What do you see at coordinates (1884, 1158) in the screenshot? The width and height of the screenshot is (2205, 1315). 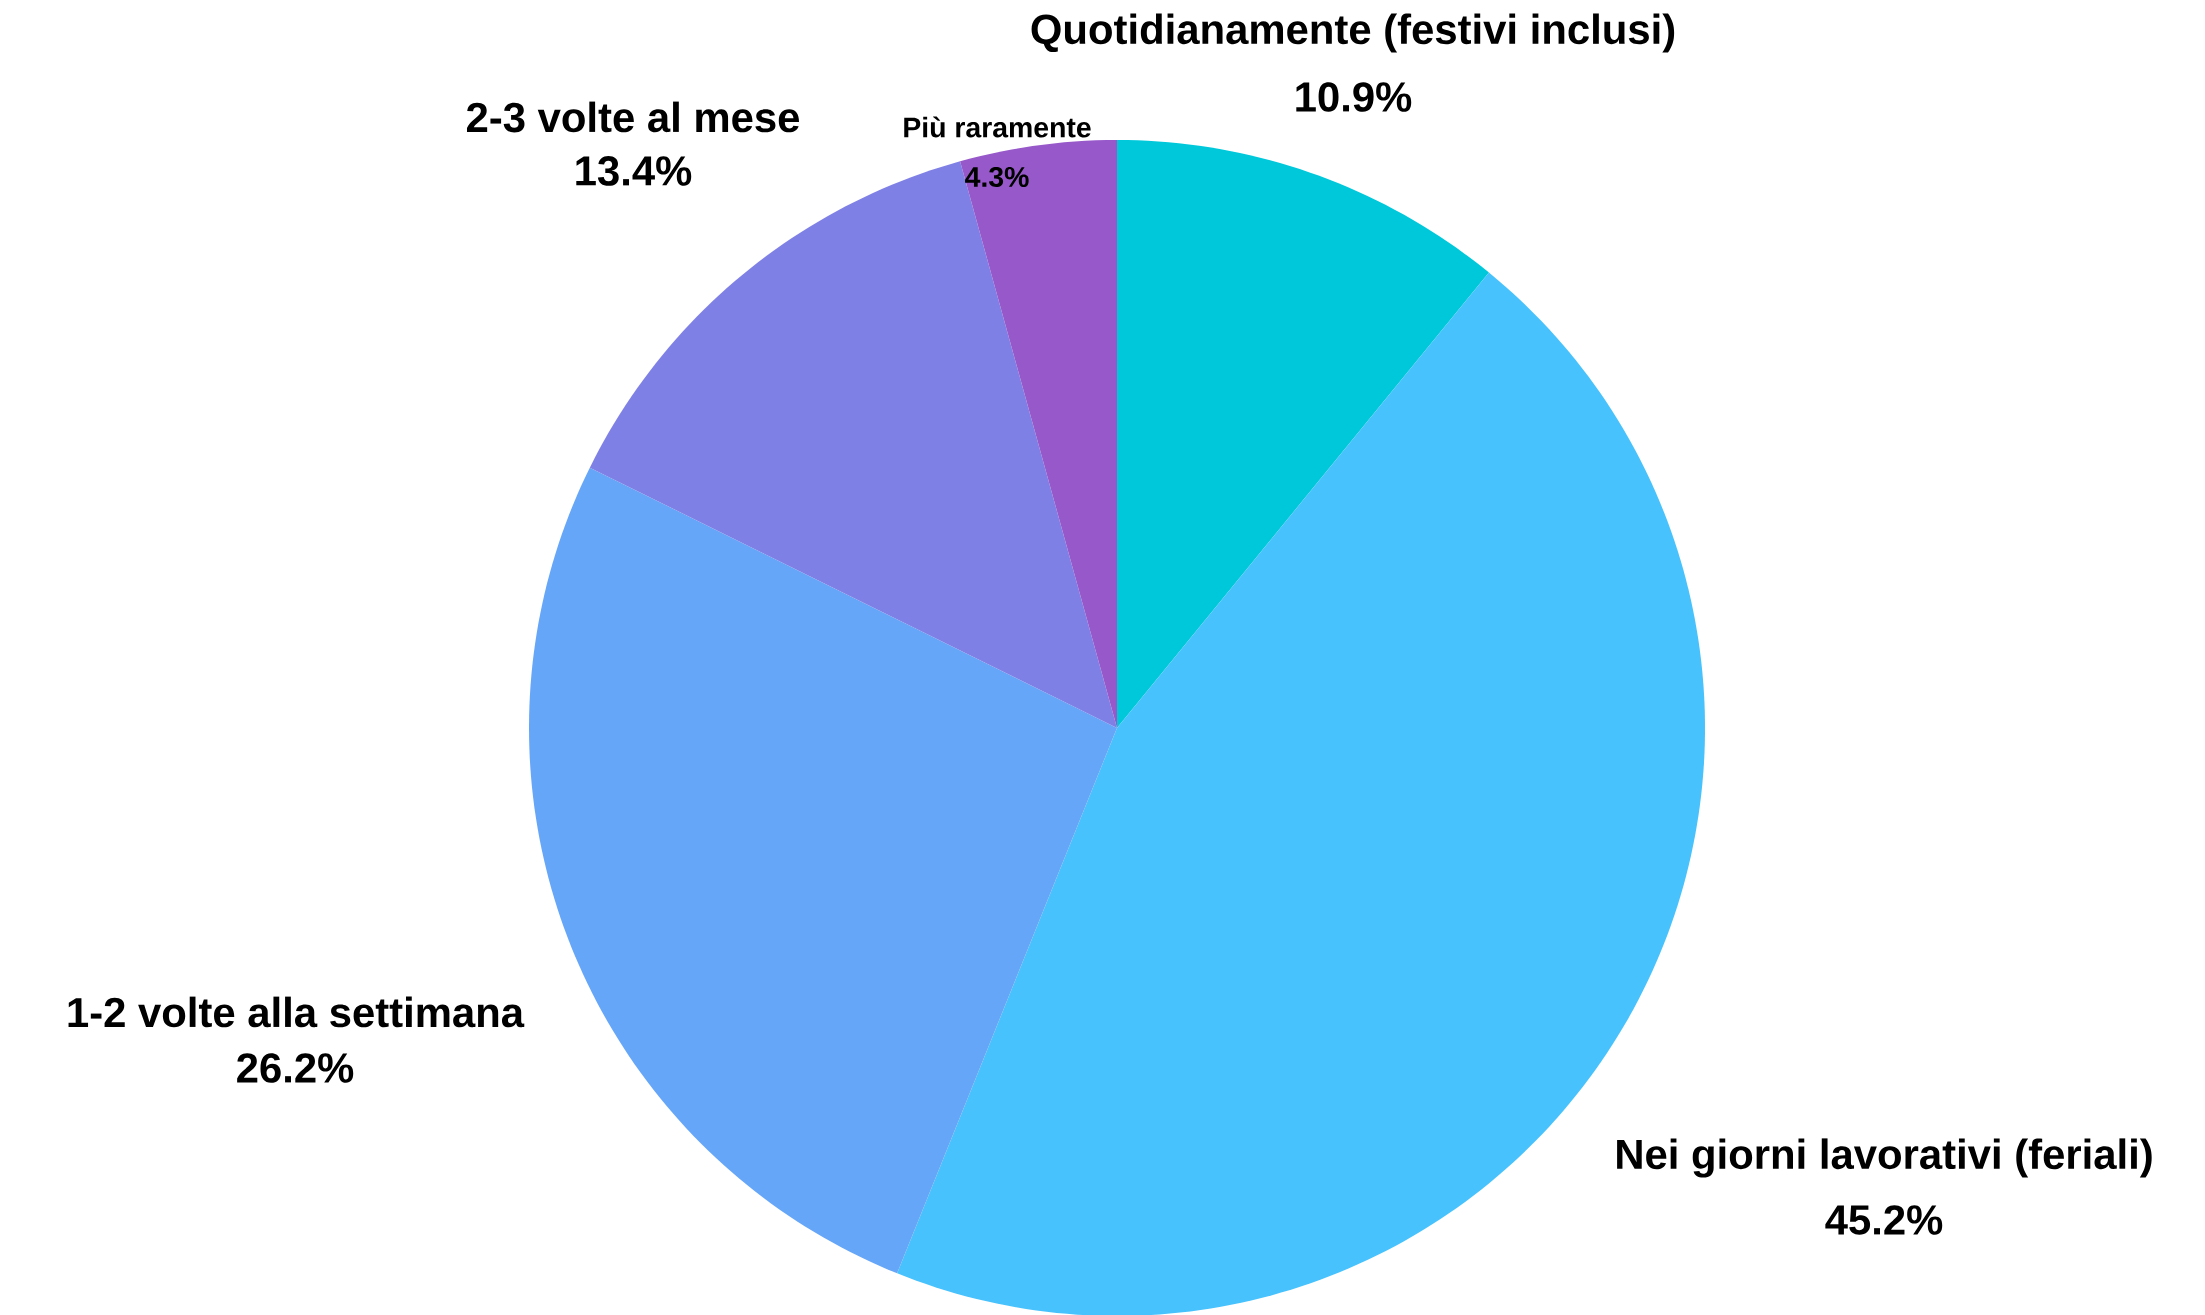 I see `slice-label: Nei giorni lavorativi (feriali)` at bounding box center [1884, 1158].